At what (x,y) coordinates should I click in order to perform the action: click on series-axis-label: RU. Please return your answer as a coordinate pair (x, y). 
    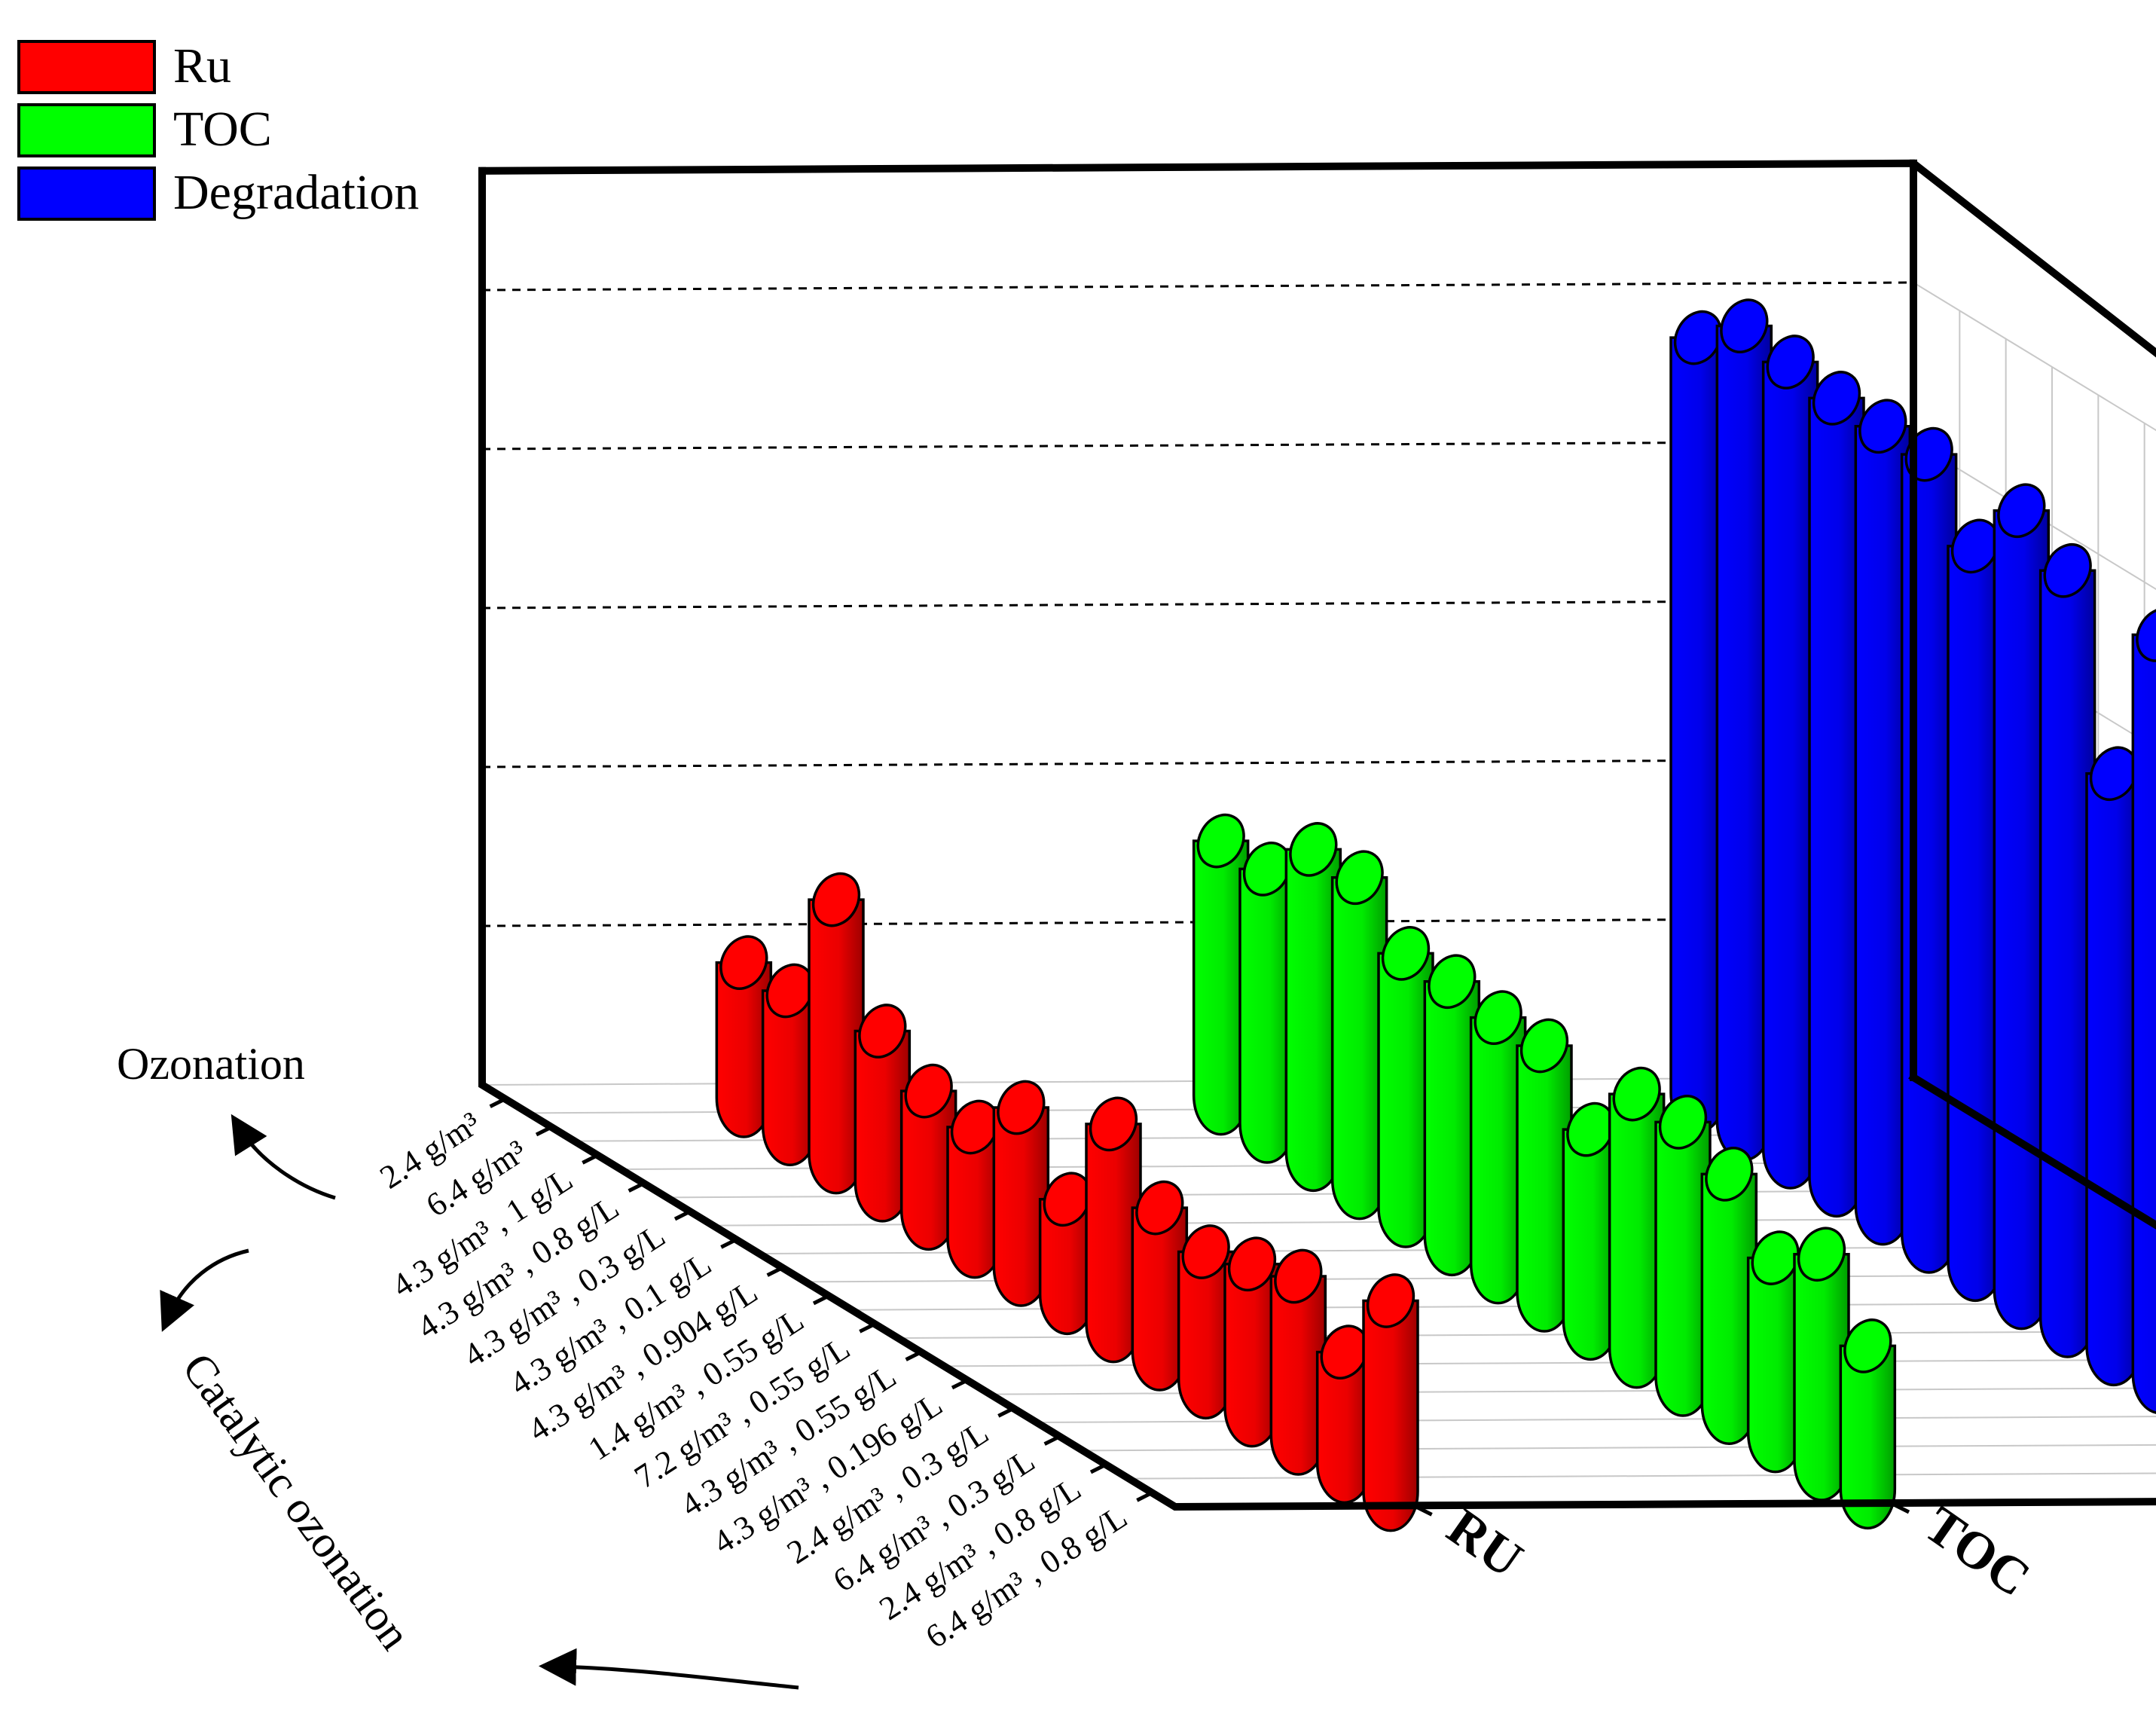
    Looking at the image, I should click on (1484, 1543).